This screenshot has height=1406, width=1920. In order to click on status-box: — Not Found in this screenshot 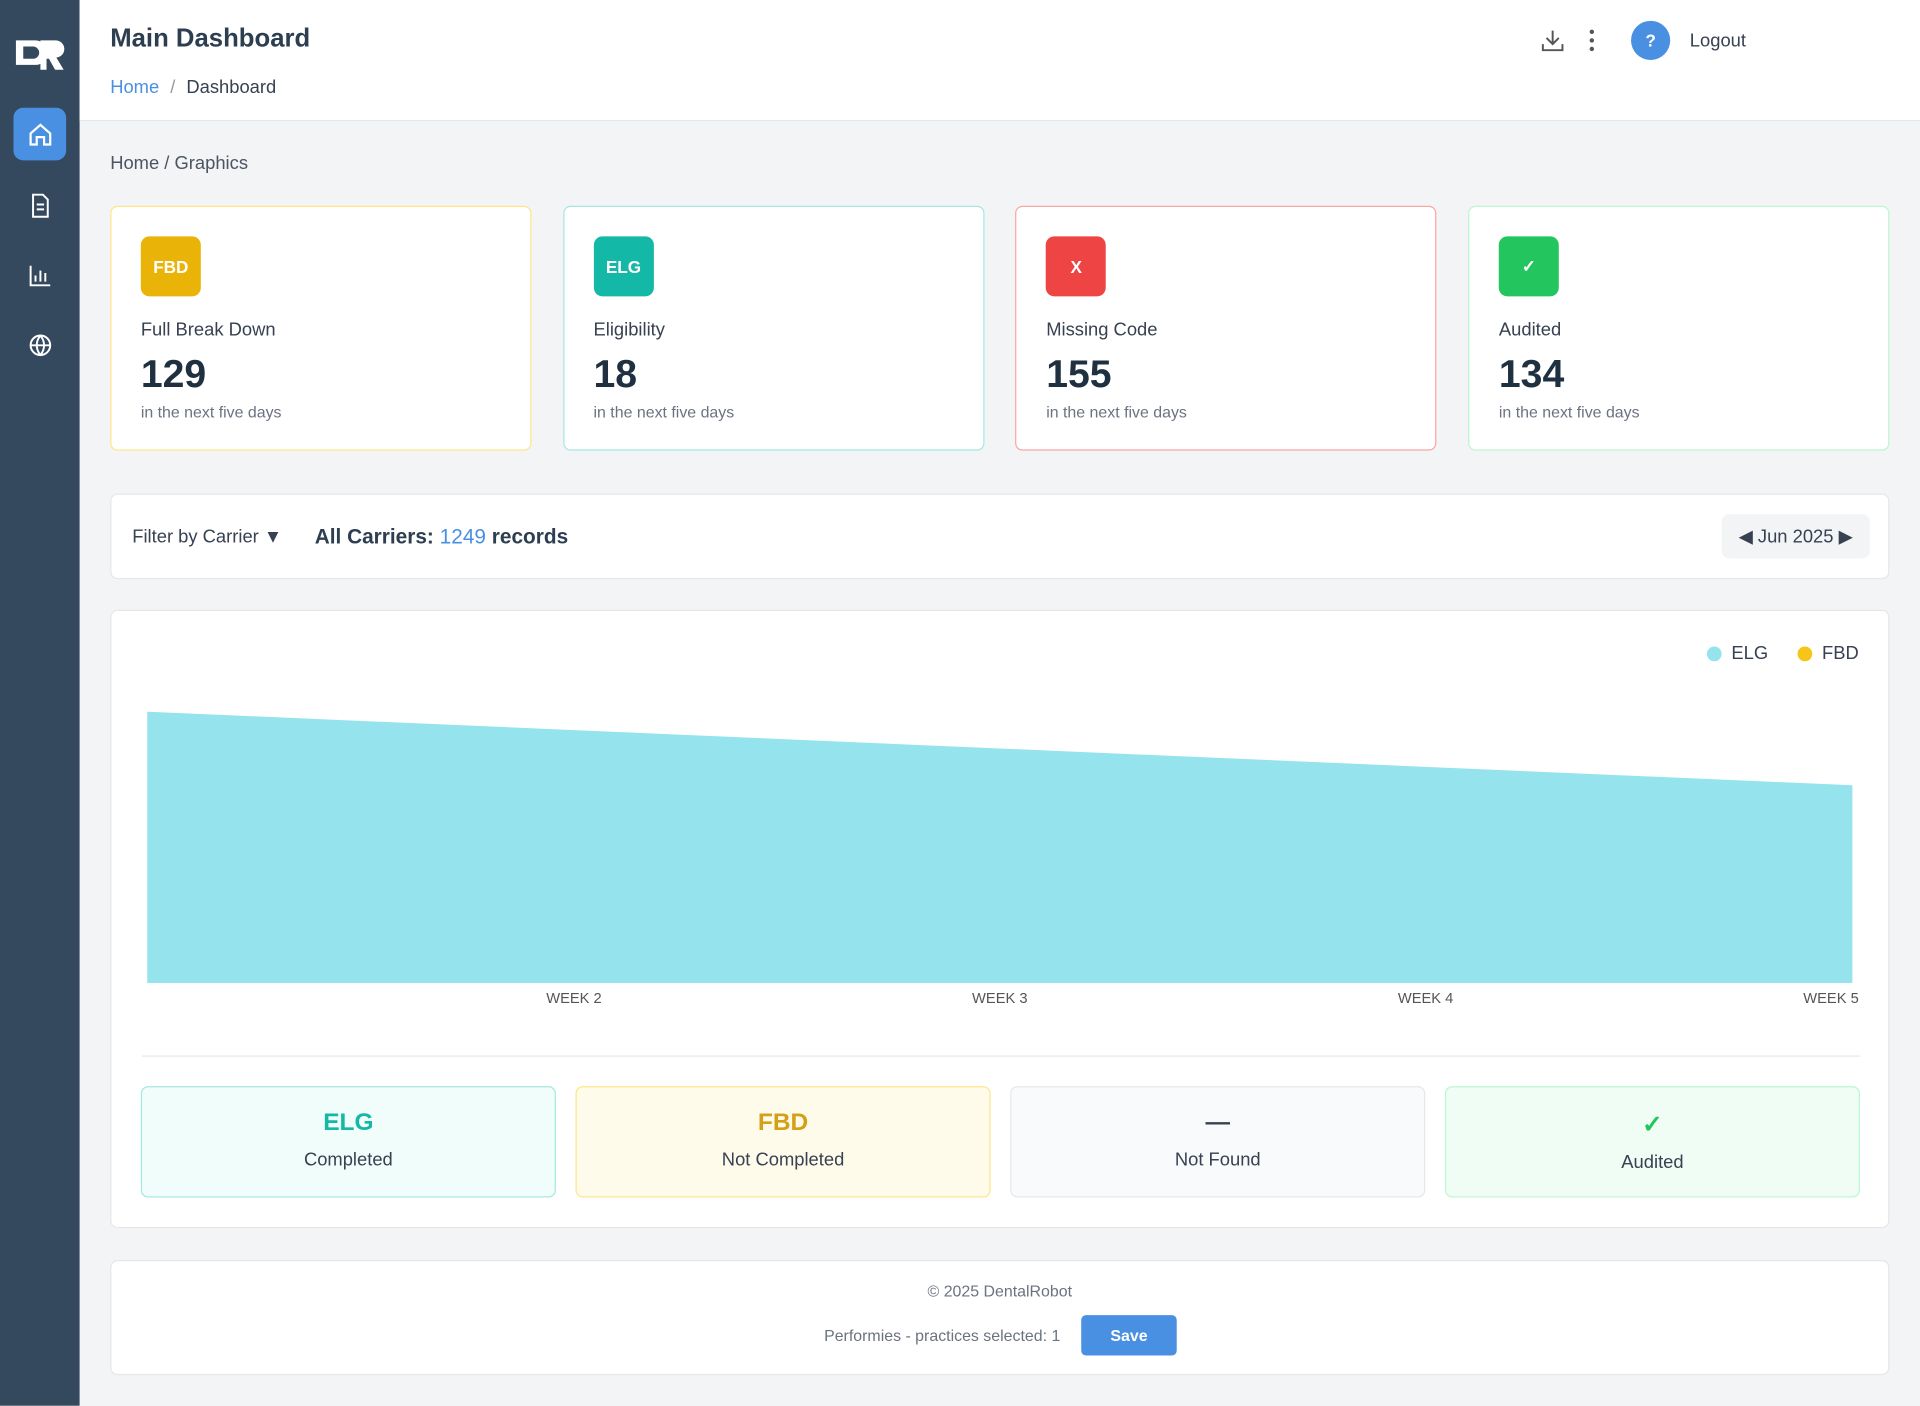, I will do `click(1218, 1142)`.